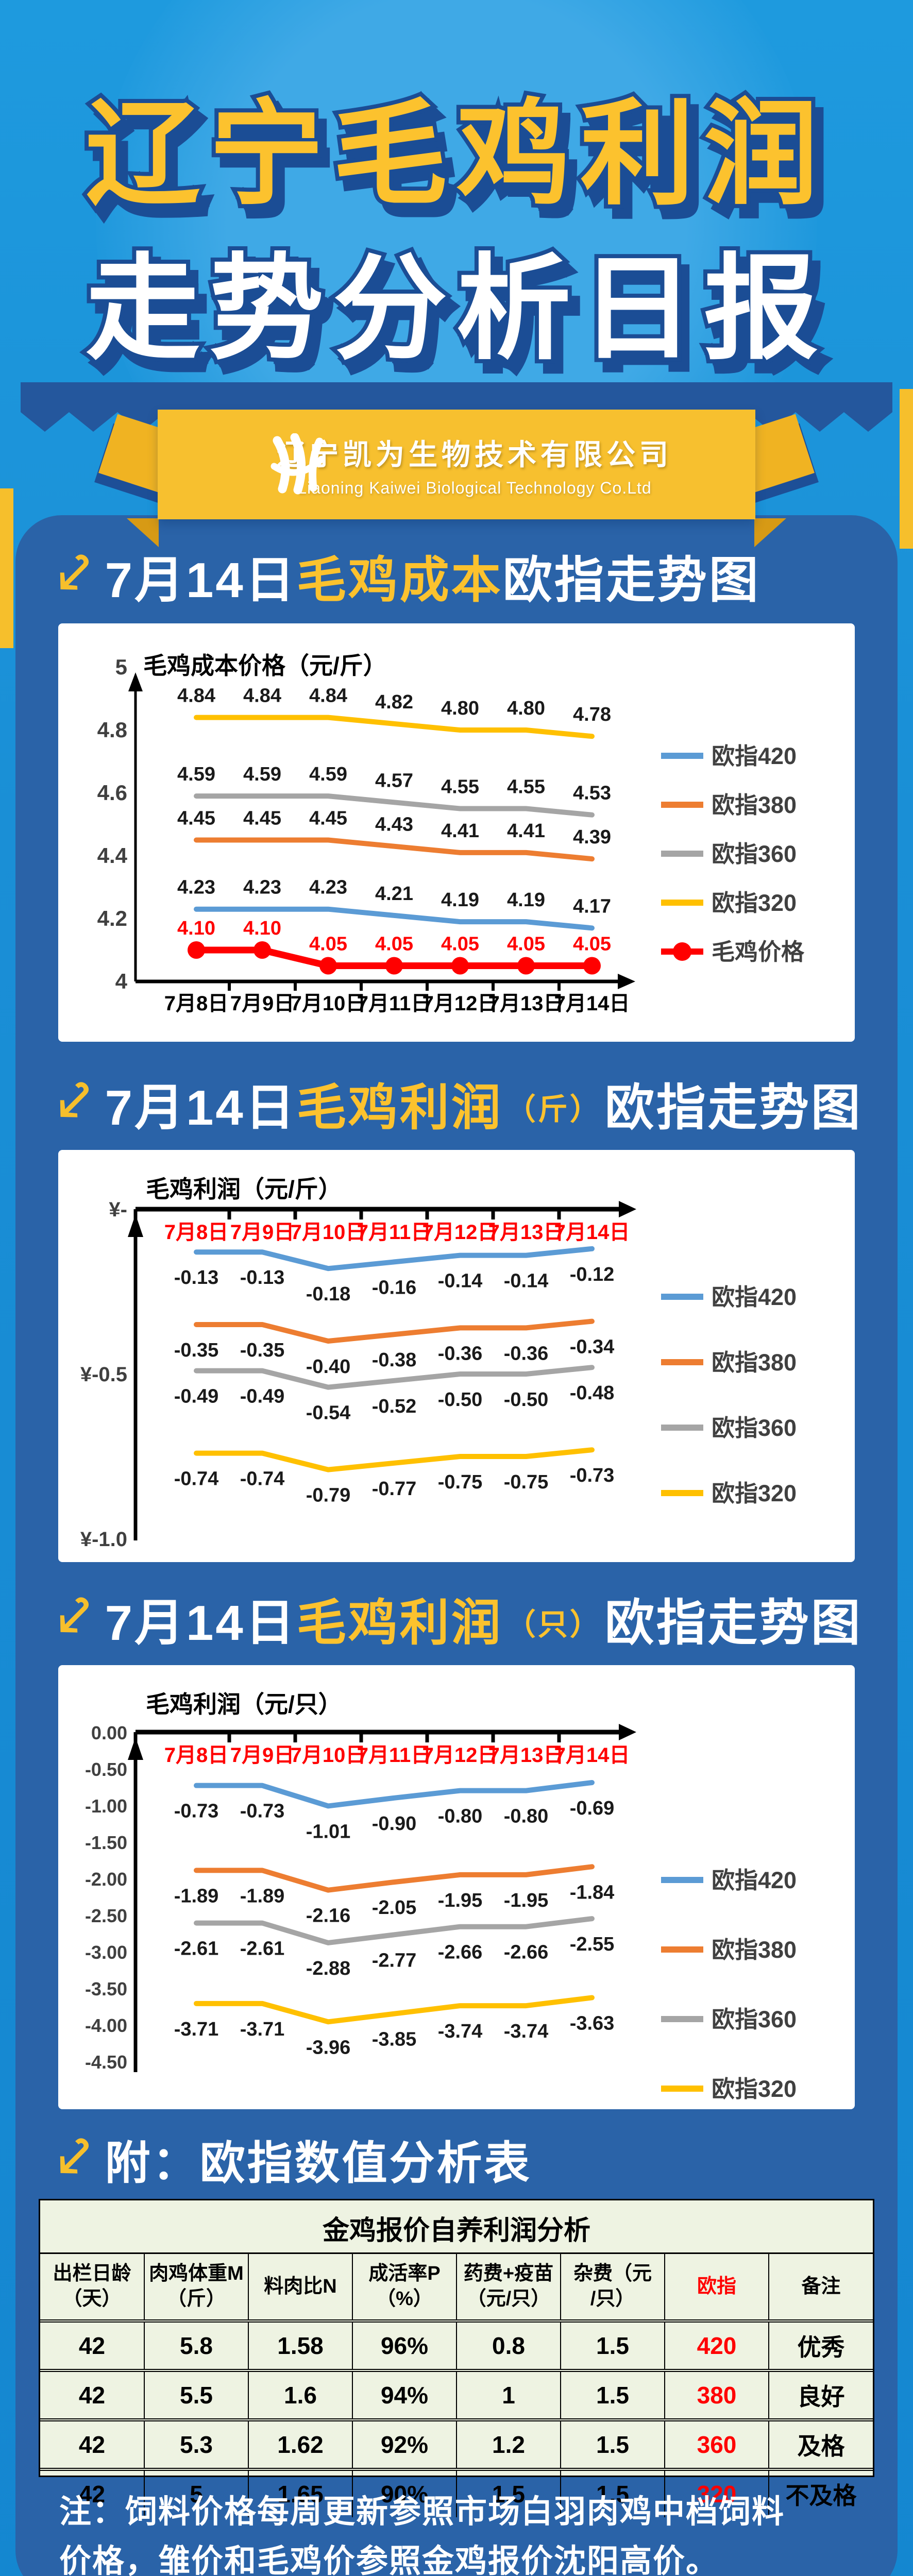 Image resolution: width=913 pixels, height=2576 pixels. Describe the element at coordinates (729, 2089) in the screenshot. I see `legend-item: 欧指320` at that location.